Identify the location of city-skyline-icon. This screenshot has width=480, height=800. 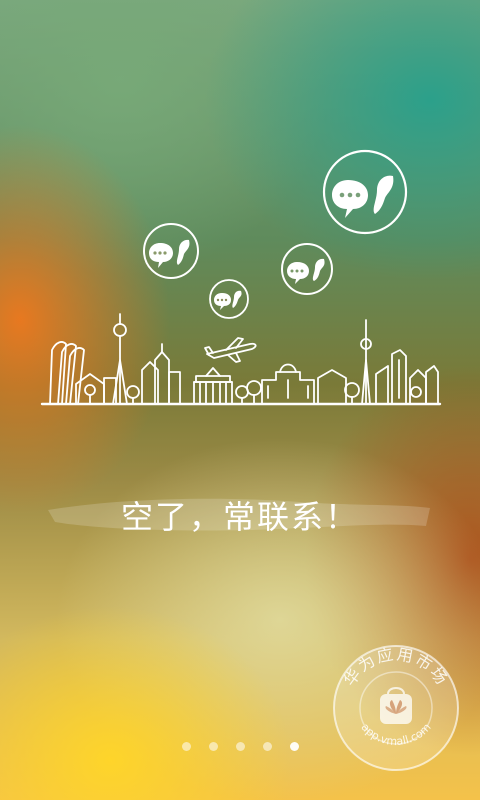
(241, 359).